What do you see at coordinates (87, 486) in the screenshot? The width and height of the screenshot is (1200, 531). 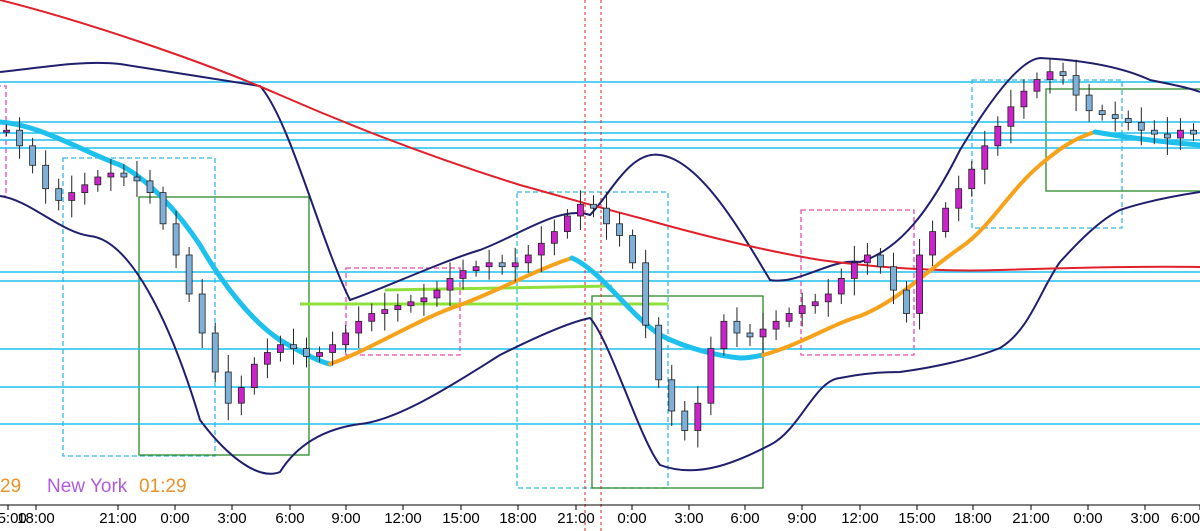 I see `session-label-1: New York` at bounding box center [87, 486].